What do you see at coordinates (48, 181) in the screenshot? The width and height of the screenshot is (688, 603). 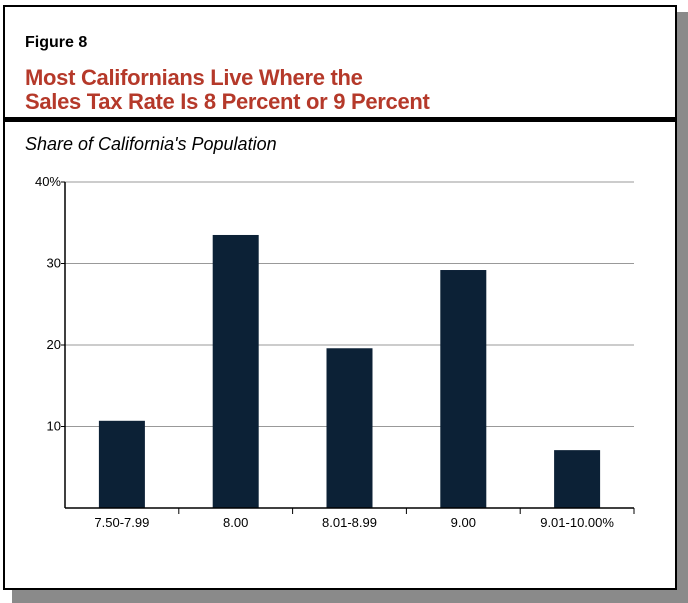 I see `y-tick-label: 40%` at bounding box center [48, 181].